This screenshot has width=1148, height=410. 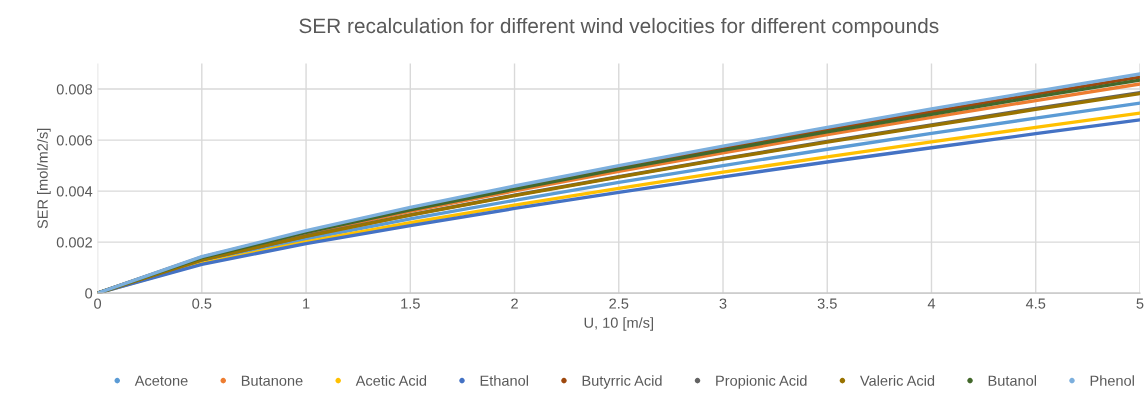 I want to click on chart-title: SER recalculation for different wind velocities for different compounds, so click(x=619, y=27).